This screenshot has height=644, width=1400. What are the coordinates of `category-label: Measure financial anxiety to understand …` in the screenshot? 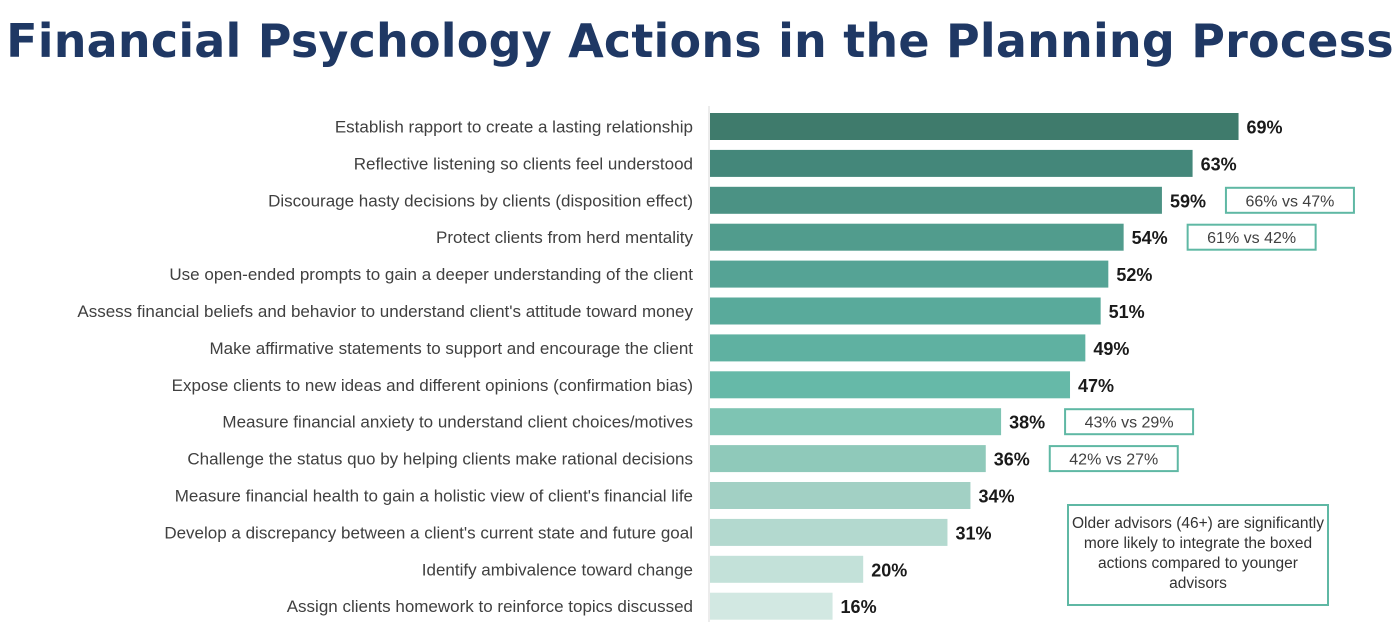 It's located at (457, 422).